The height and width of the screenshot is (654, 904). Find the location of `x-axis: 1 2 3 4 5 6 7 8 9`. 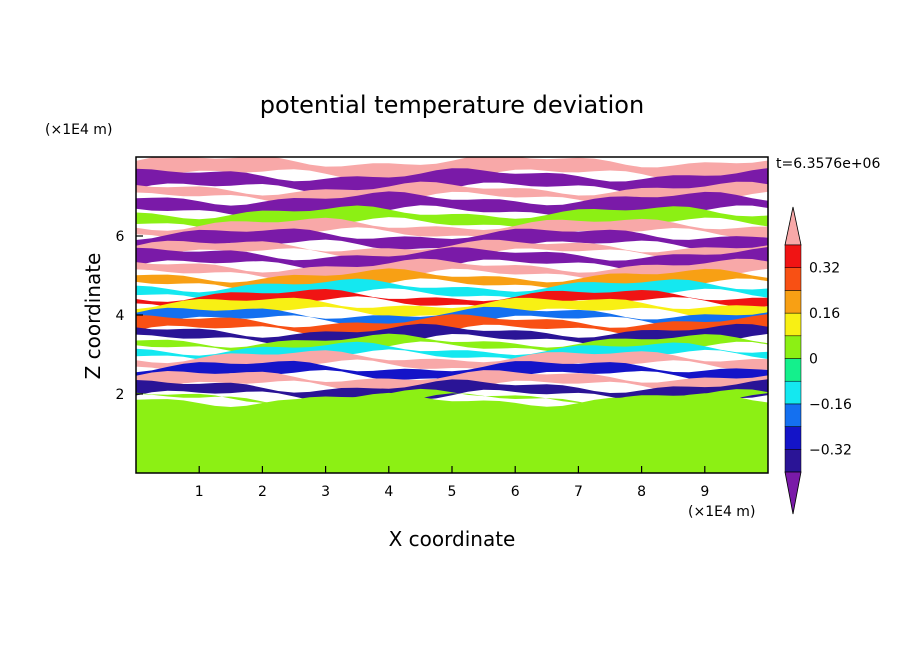

x-axis: 1 2 3 4 5 6 7 8 9 is located at coordinates (452, 483).